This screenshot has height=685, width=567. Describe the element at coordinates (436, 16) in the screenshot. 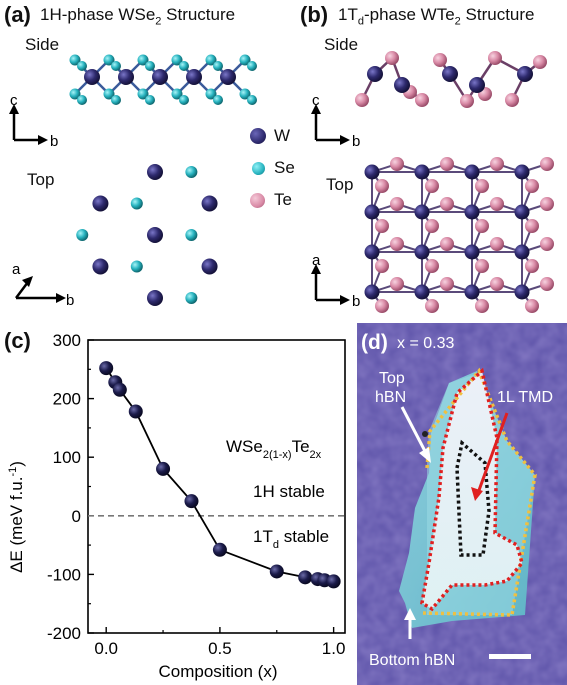

I see `panel-b-title: 1Td-phase WTe2 Structure` at that location.